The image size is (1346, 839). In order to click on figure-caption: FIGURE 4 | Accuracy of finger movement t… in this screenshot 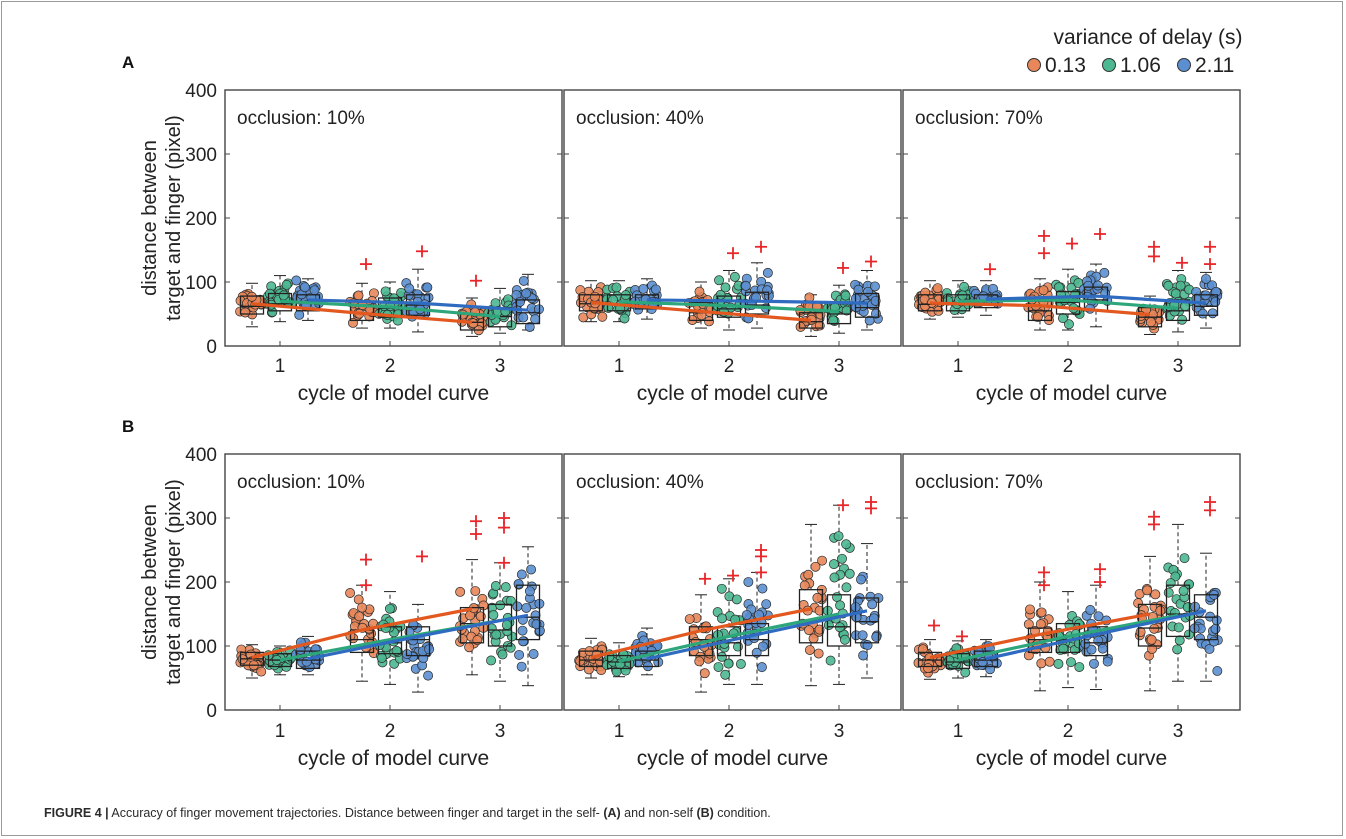, I will do `click(689, 813)`.